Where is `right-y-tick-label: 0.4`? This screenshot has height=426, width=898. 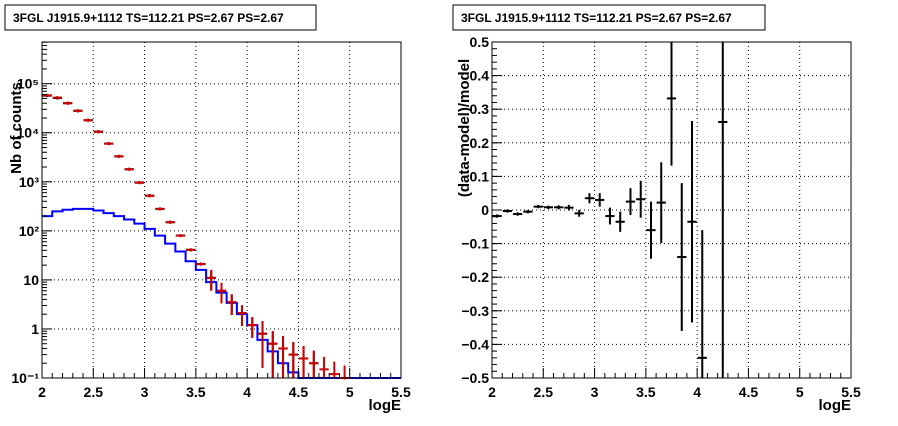 right-y-tick-label: 0.4 is located at coordinates (480, 76).